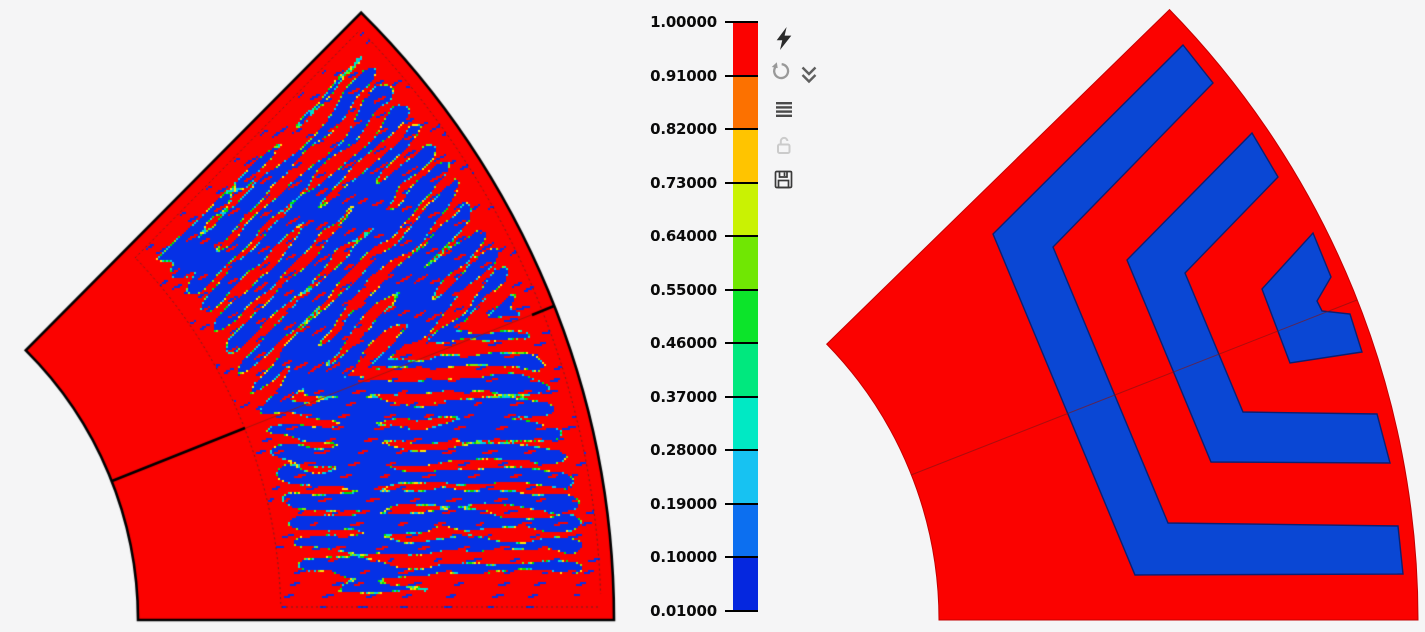 This screenshot has width=1425, height=632. What do you see at coordinates (683, 182) in the screenshot?
I see `colorbar-tick-label: 0.73000` at bounding box center [683, 182].